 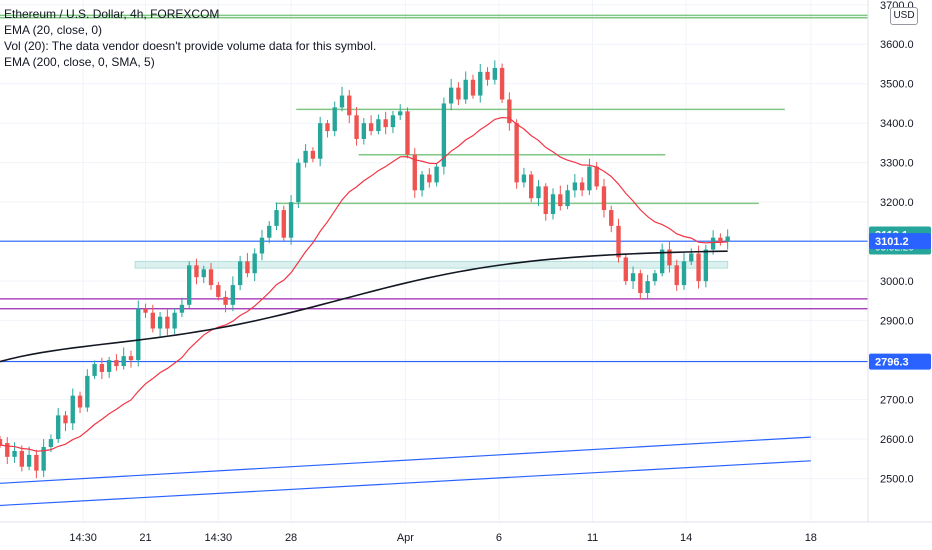 I want to click on time-tick-label: 14:30, so click(x=83, y=538).